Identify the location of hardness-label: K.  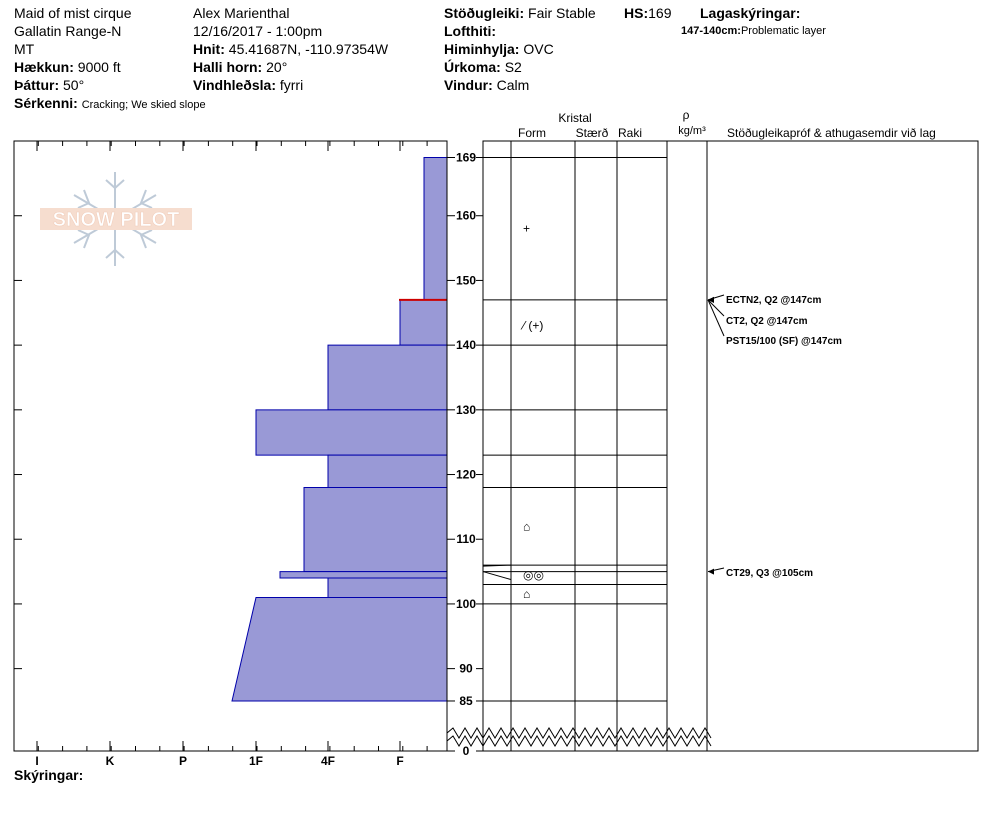
(110, 761).